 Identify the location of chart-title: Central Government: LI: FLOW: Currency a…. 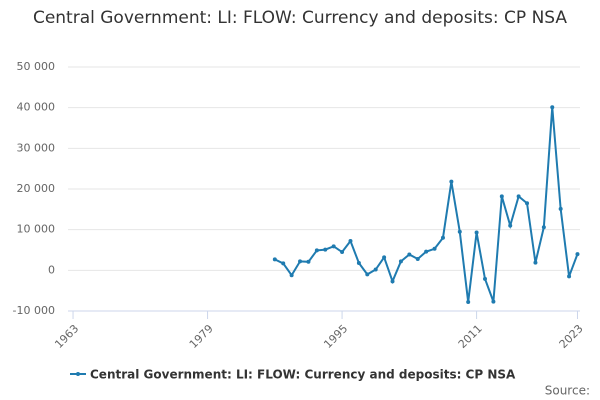
(300, 18).